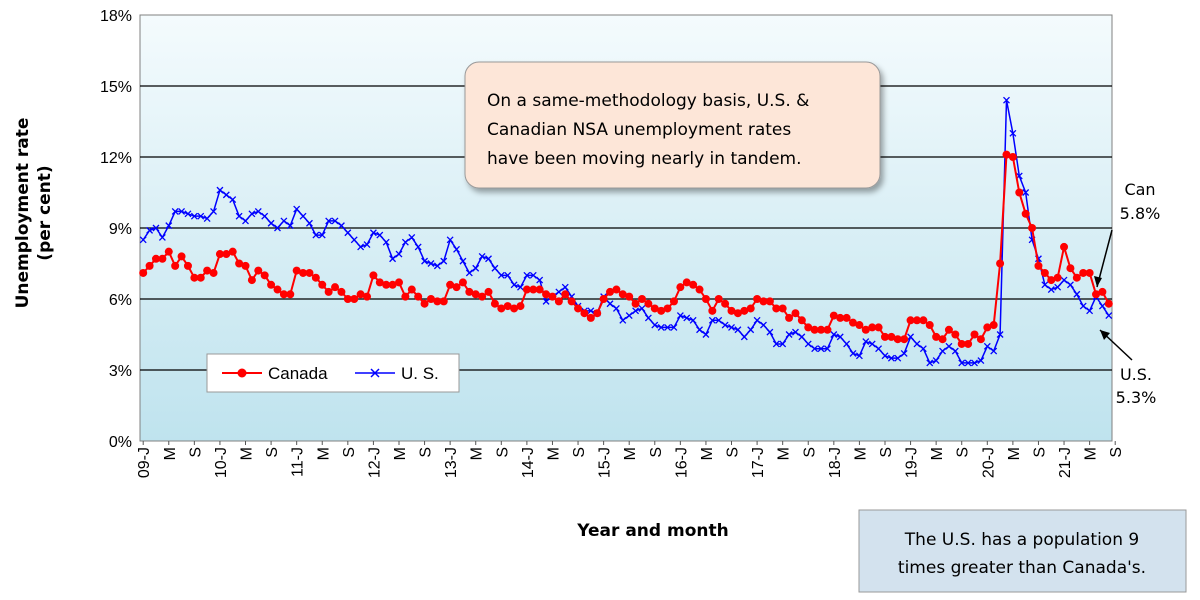 This screenshot has width=1200, height=600. What do you see at coordinates (912, 462) in the screenshot?
I see `x-tick-label: 19-J` at bounding box center [912, 462].